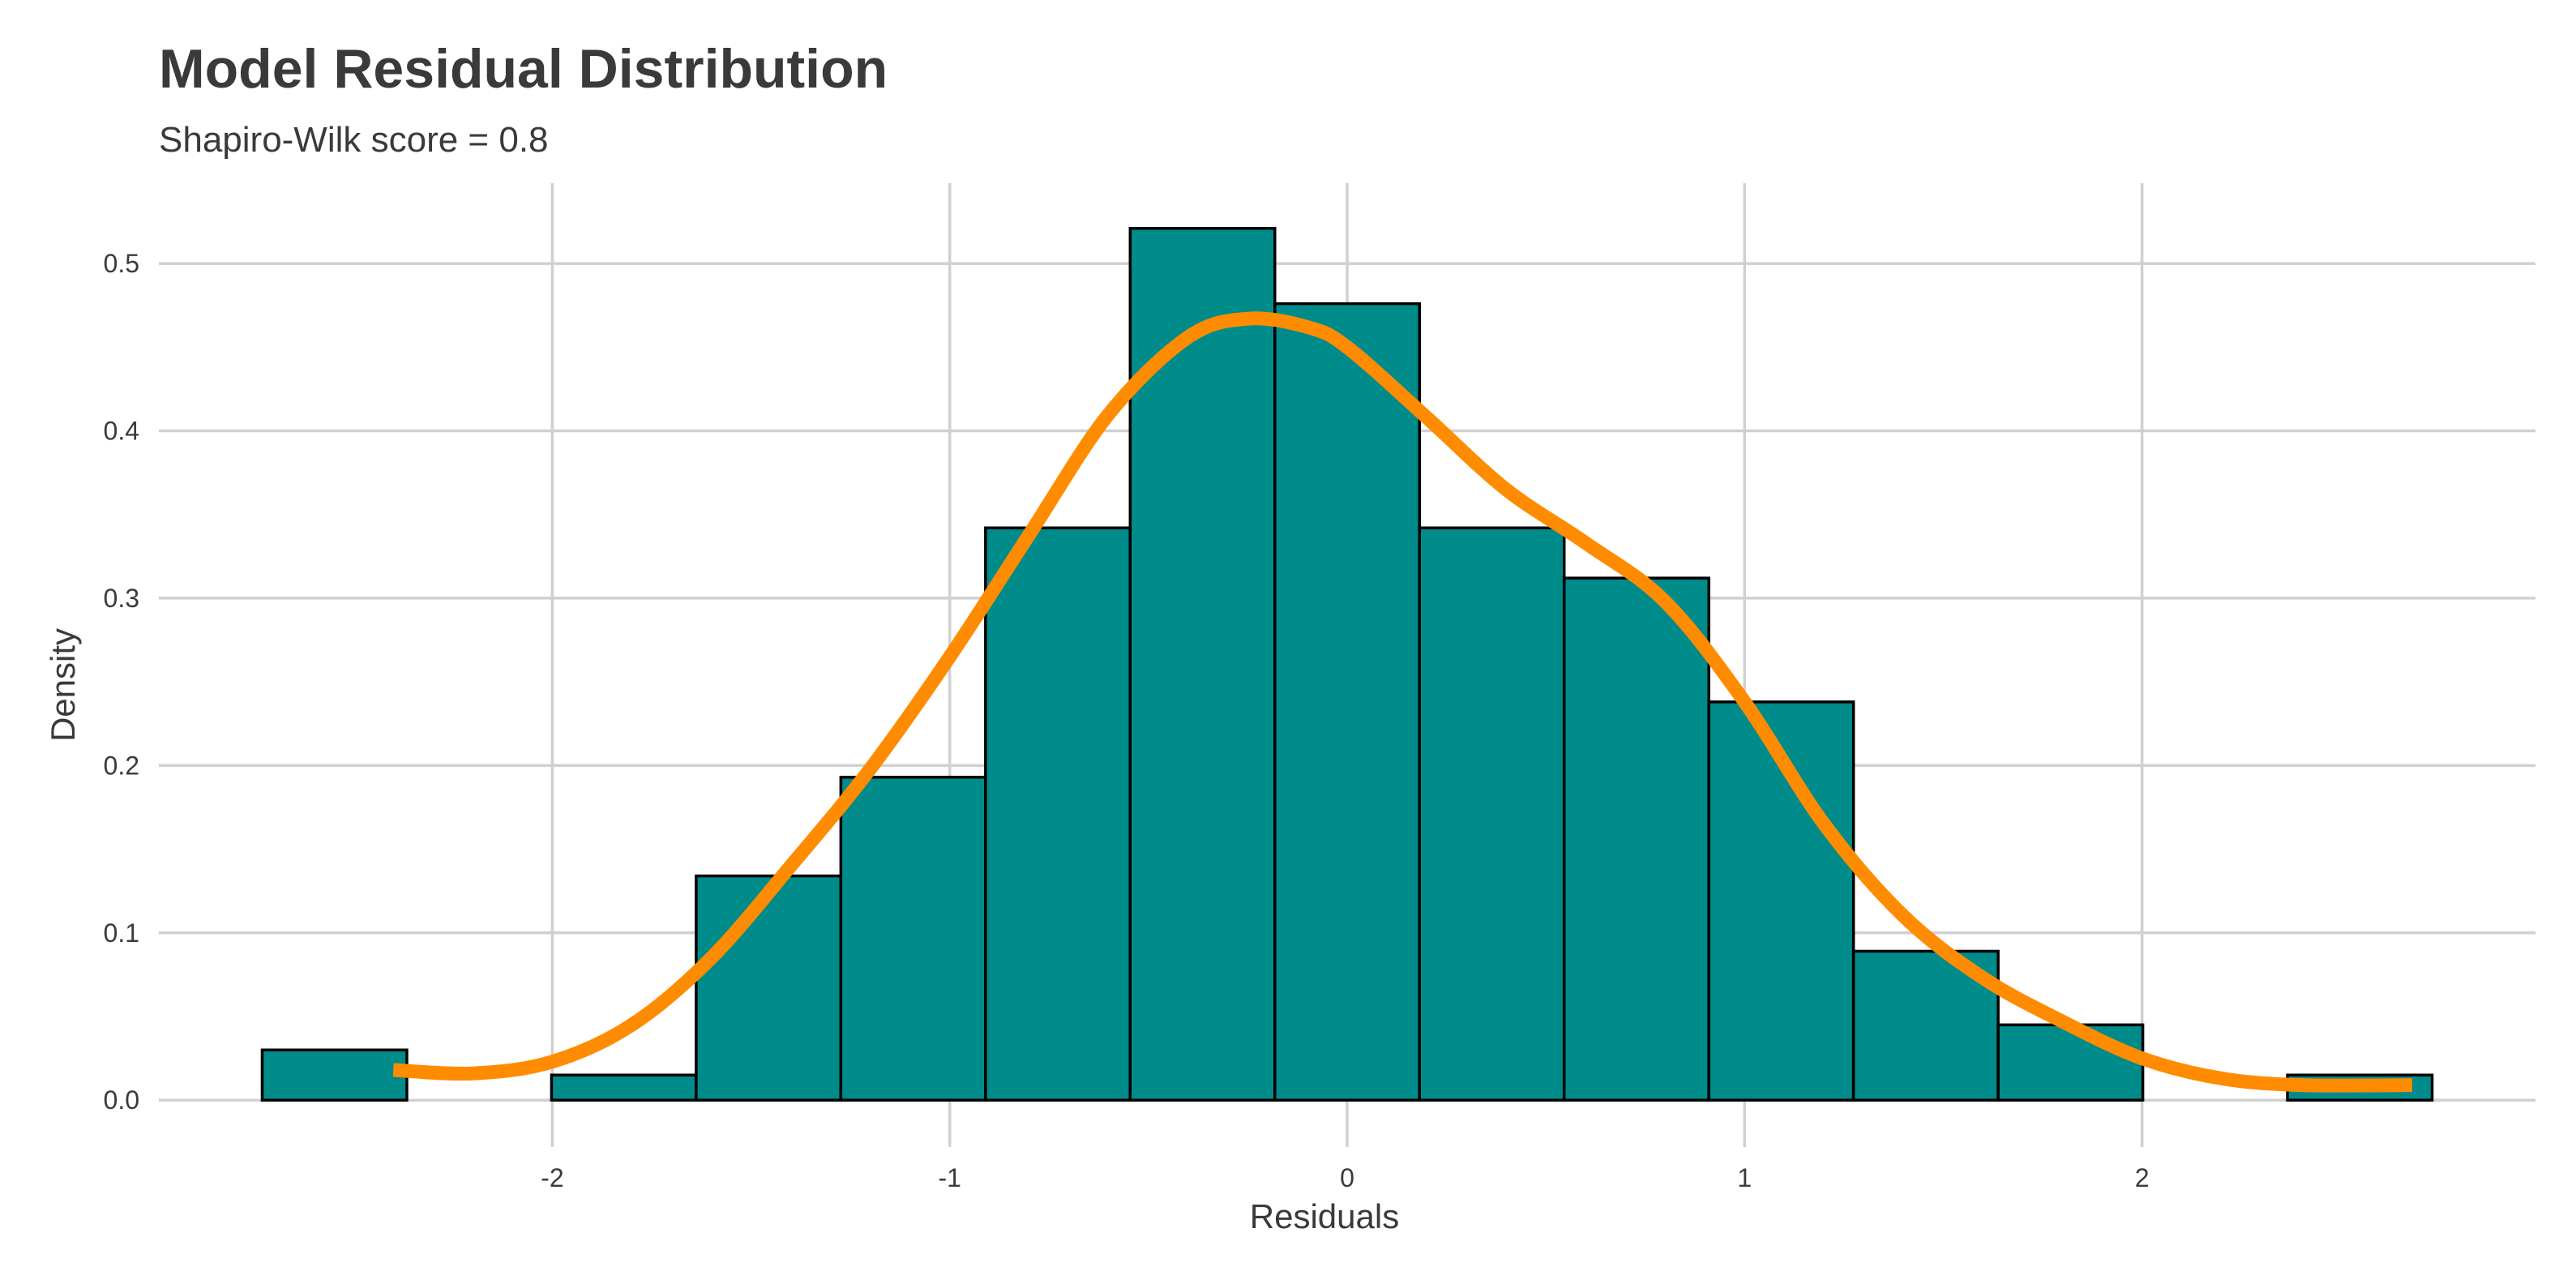  What do you see at coordinates (121, 682) in the screenshot?
I see `y-axis-ticks: 0.0 0.1 0.2 0.3 0.4 0.5` at bounding box center [121, 682].